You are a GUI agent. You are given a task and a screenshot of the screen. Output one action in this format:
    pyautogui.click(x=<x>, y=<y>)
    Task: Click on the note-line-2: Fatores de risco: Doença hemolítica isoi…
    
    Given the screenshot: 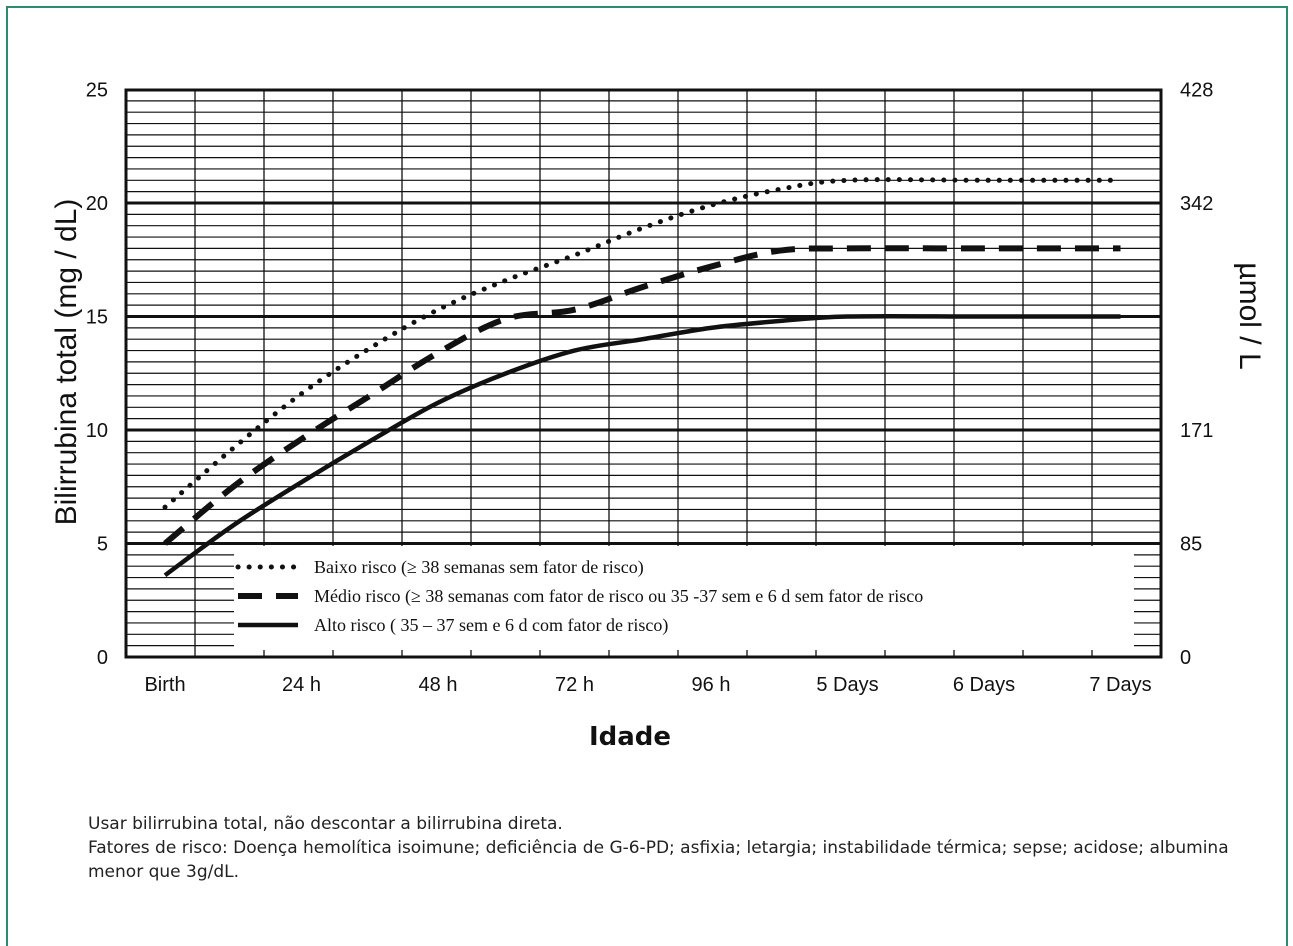 What is the action you would take?
    pyautogui.click(x=658, y=860)
    